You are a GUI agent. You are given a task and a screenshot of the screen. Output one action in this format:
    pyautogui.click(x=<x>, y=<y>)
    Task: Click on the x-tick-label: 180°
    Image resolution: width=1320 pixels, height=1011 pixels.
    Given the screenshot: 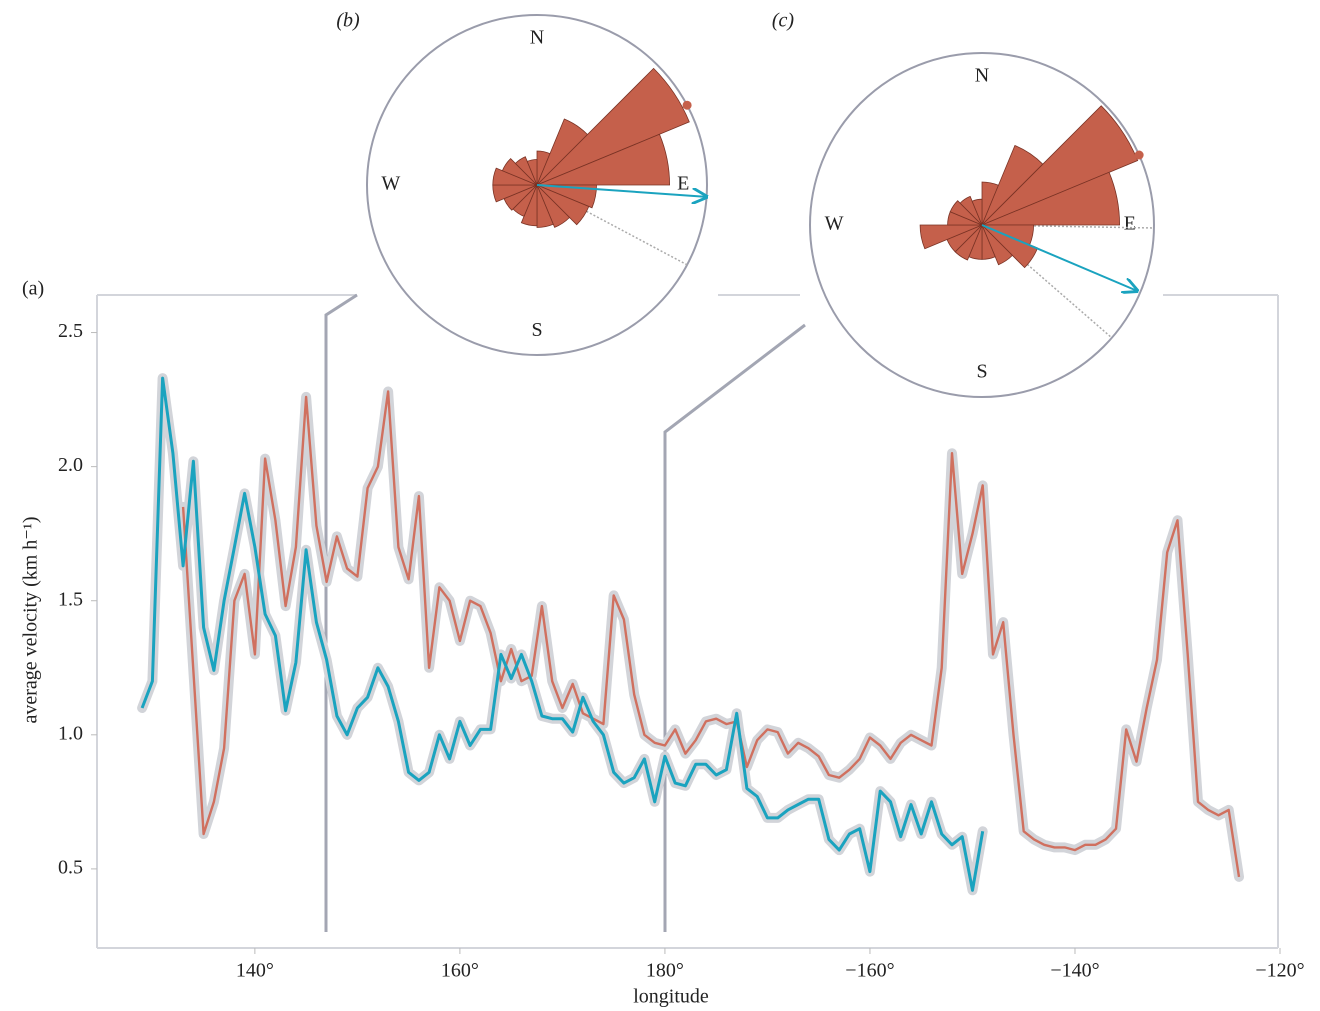 What is the action you would take?
    pyautogui.click(x=665, y=971)
    